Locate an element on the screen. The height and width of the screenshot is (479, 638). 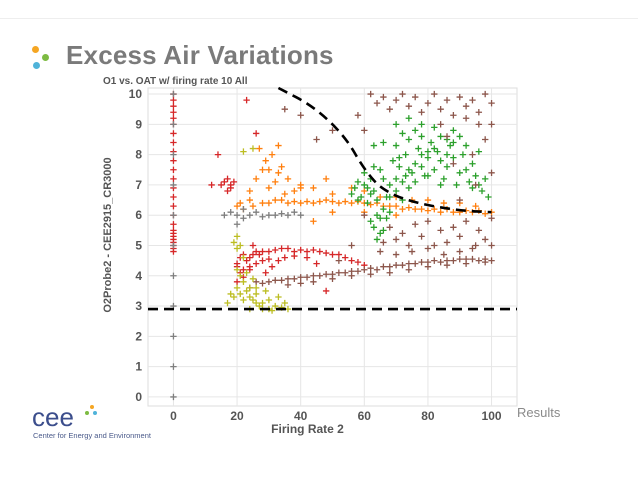
logo-dots-icon is located at coordinates (92, 412).